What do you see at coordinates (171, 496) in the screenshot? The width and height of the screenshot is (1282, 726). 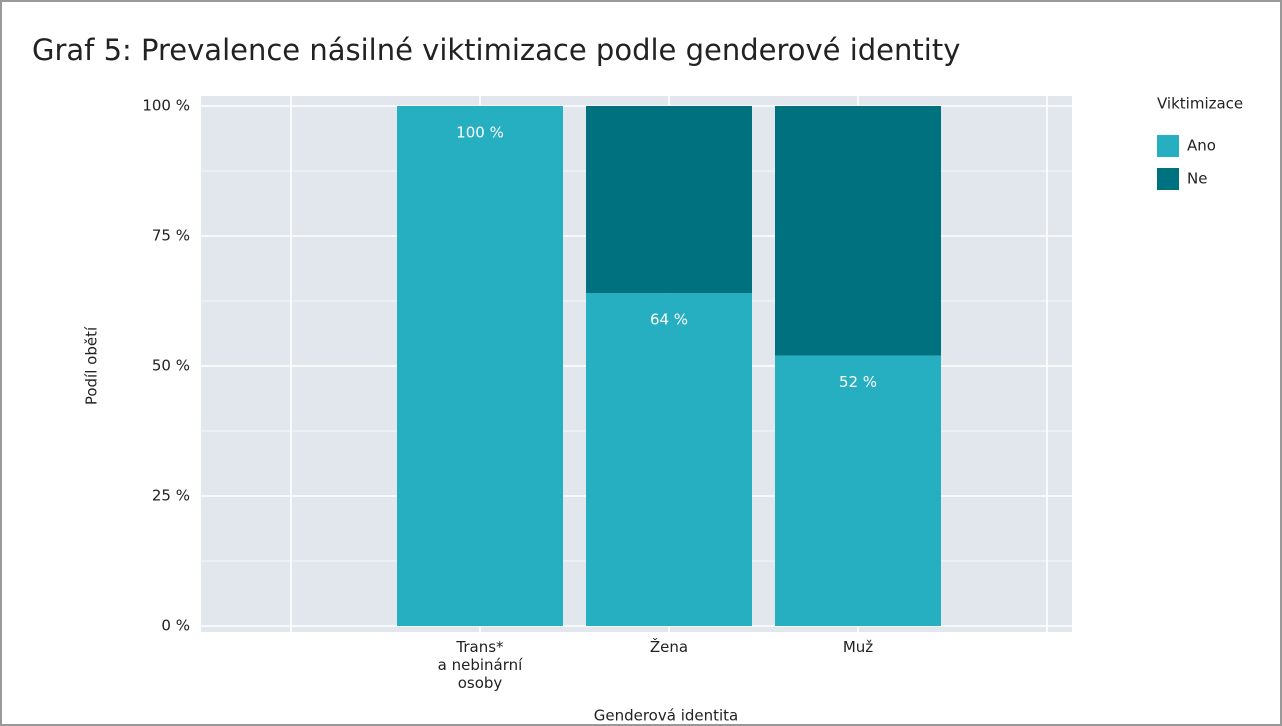 I see `y-tick-label: 25 %` at bounding box center [171, 496].